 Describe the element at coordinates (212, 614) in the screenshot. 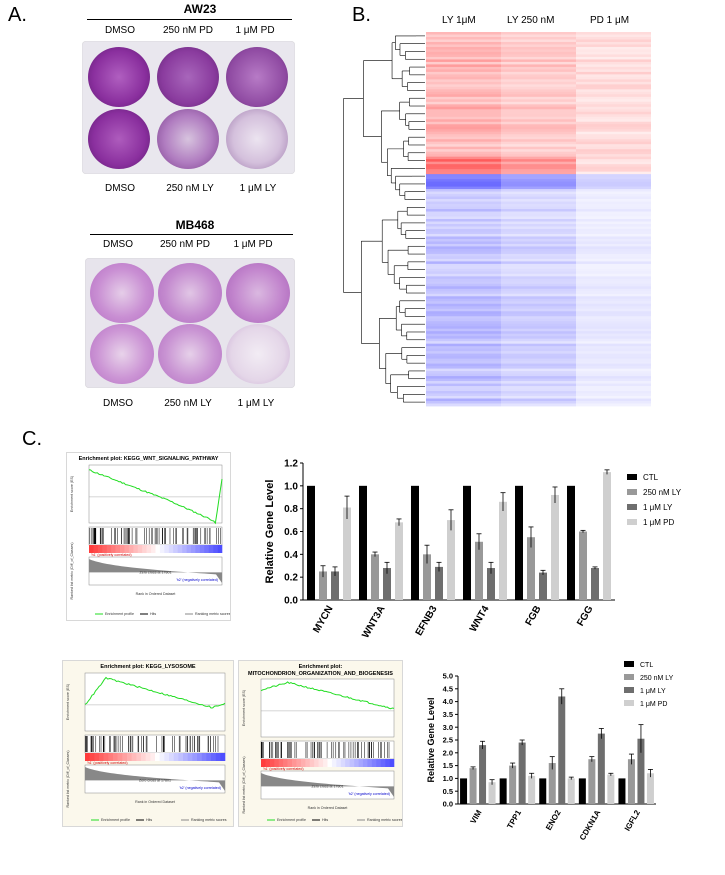

I see `gsea-legend-label: Ranking metric scores` at that location.